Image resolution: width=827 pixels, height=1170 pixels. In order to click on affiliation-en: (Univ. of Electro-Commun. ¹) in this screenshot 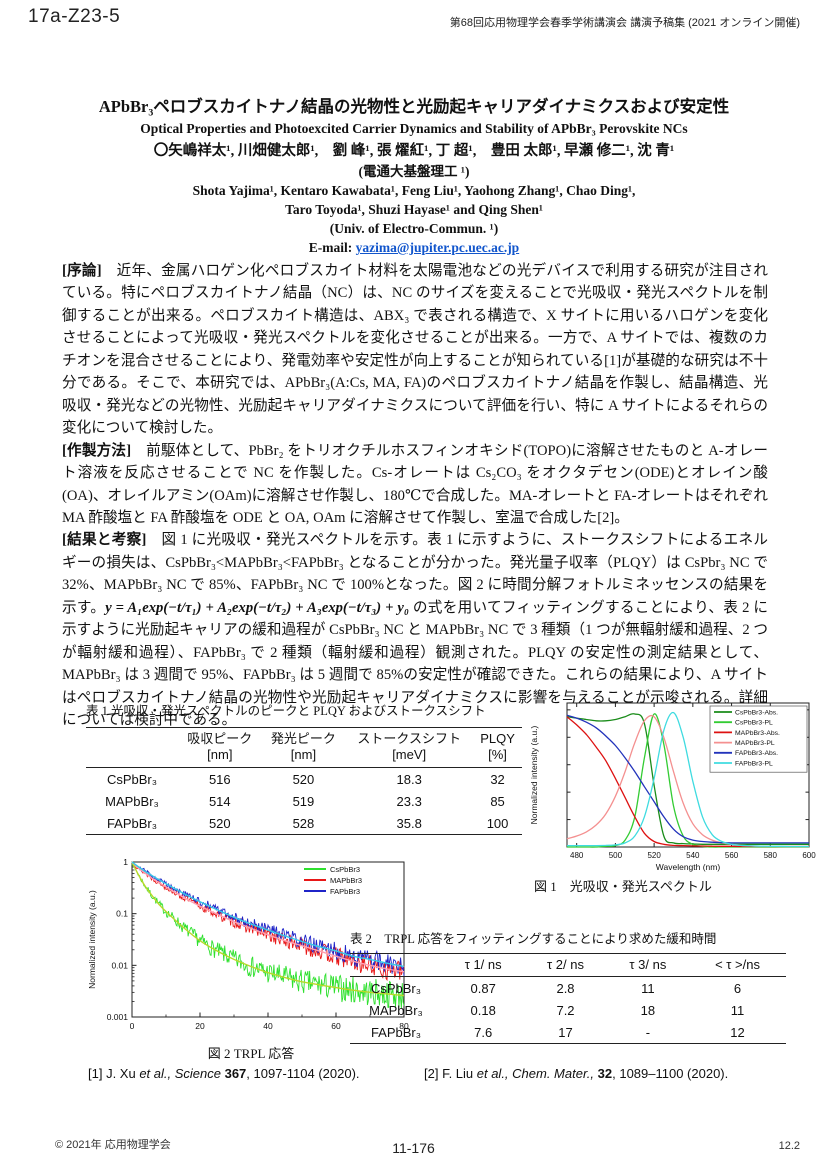, I will do `click(414, 228)`.